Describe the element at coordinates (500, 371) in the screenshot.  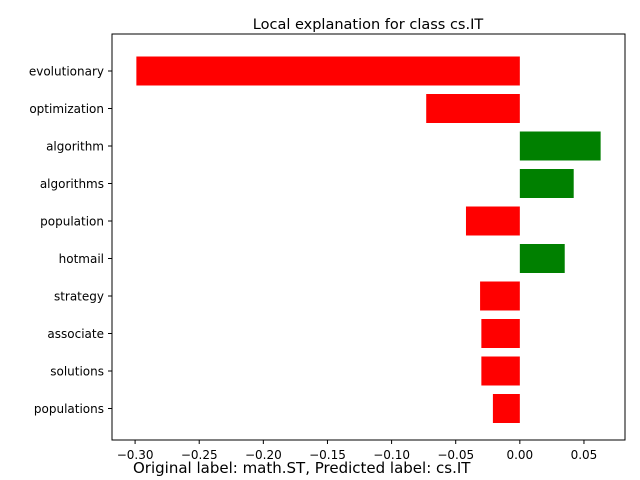
I see `bar-solutions` at that location.